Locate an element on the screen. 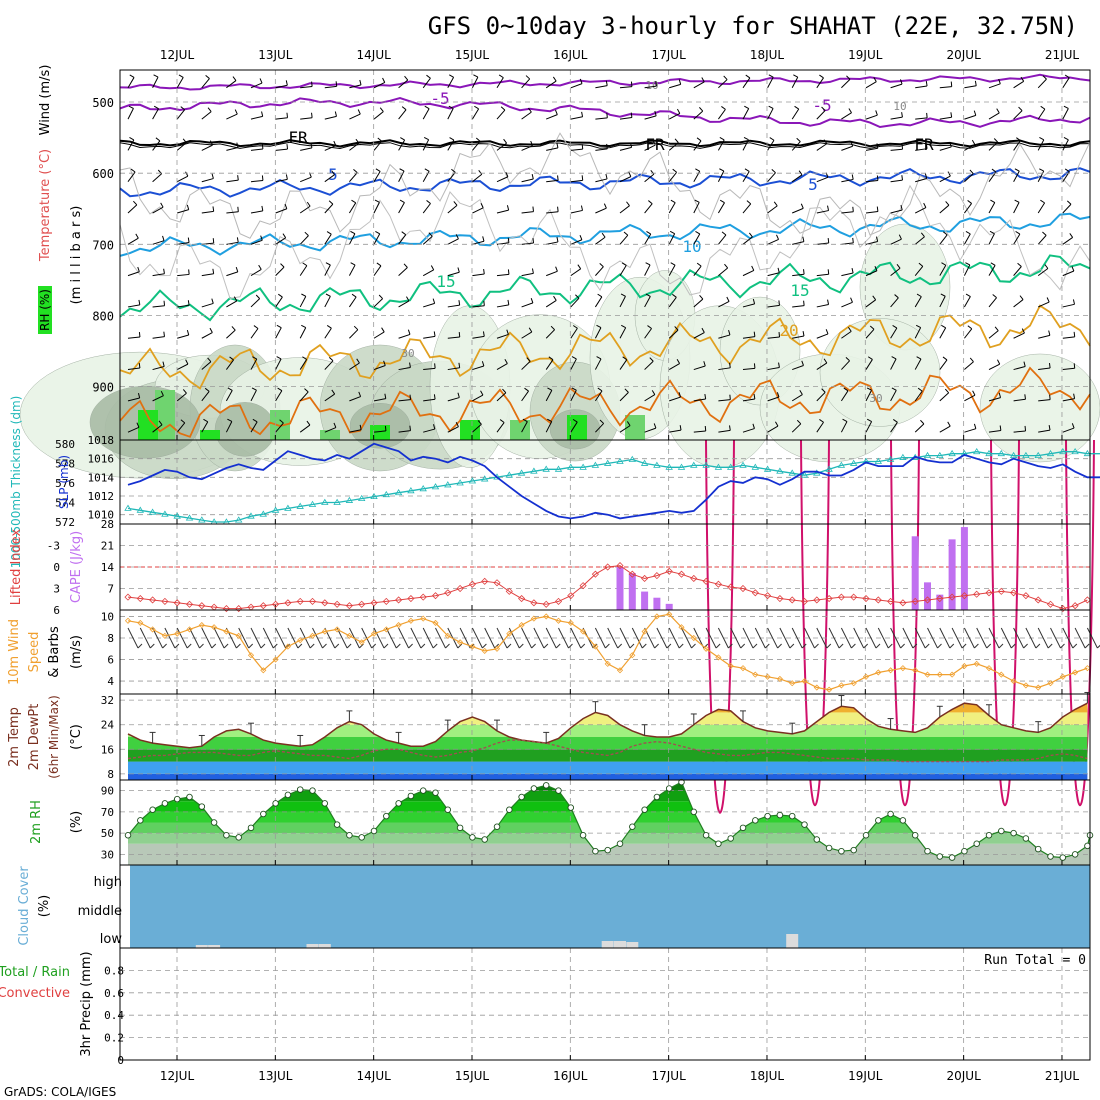 The width and height of the screenshot is (1100, 1100). date-tick-label: 14JUL is located at coordinates (374, 55).